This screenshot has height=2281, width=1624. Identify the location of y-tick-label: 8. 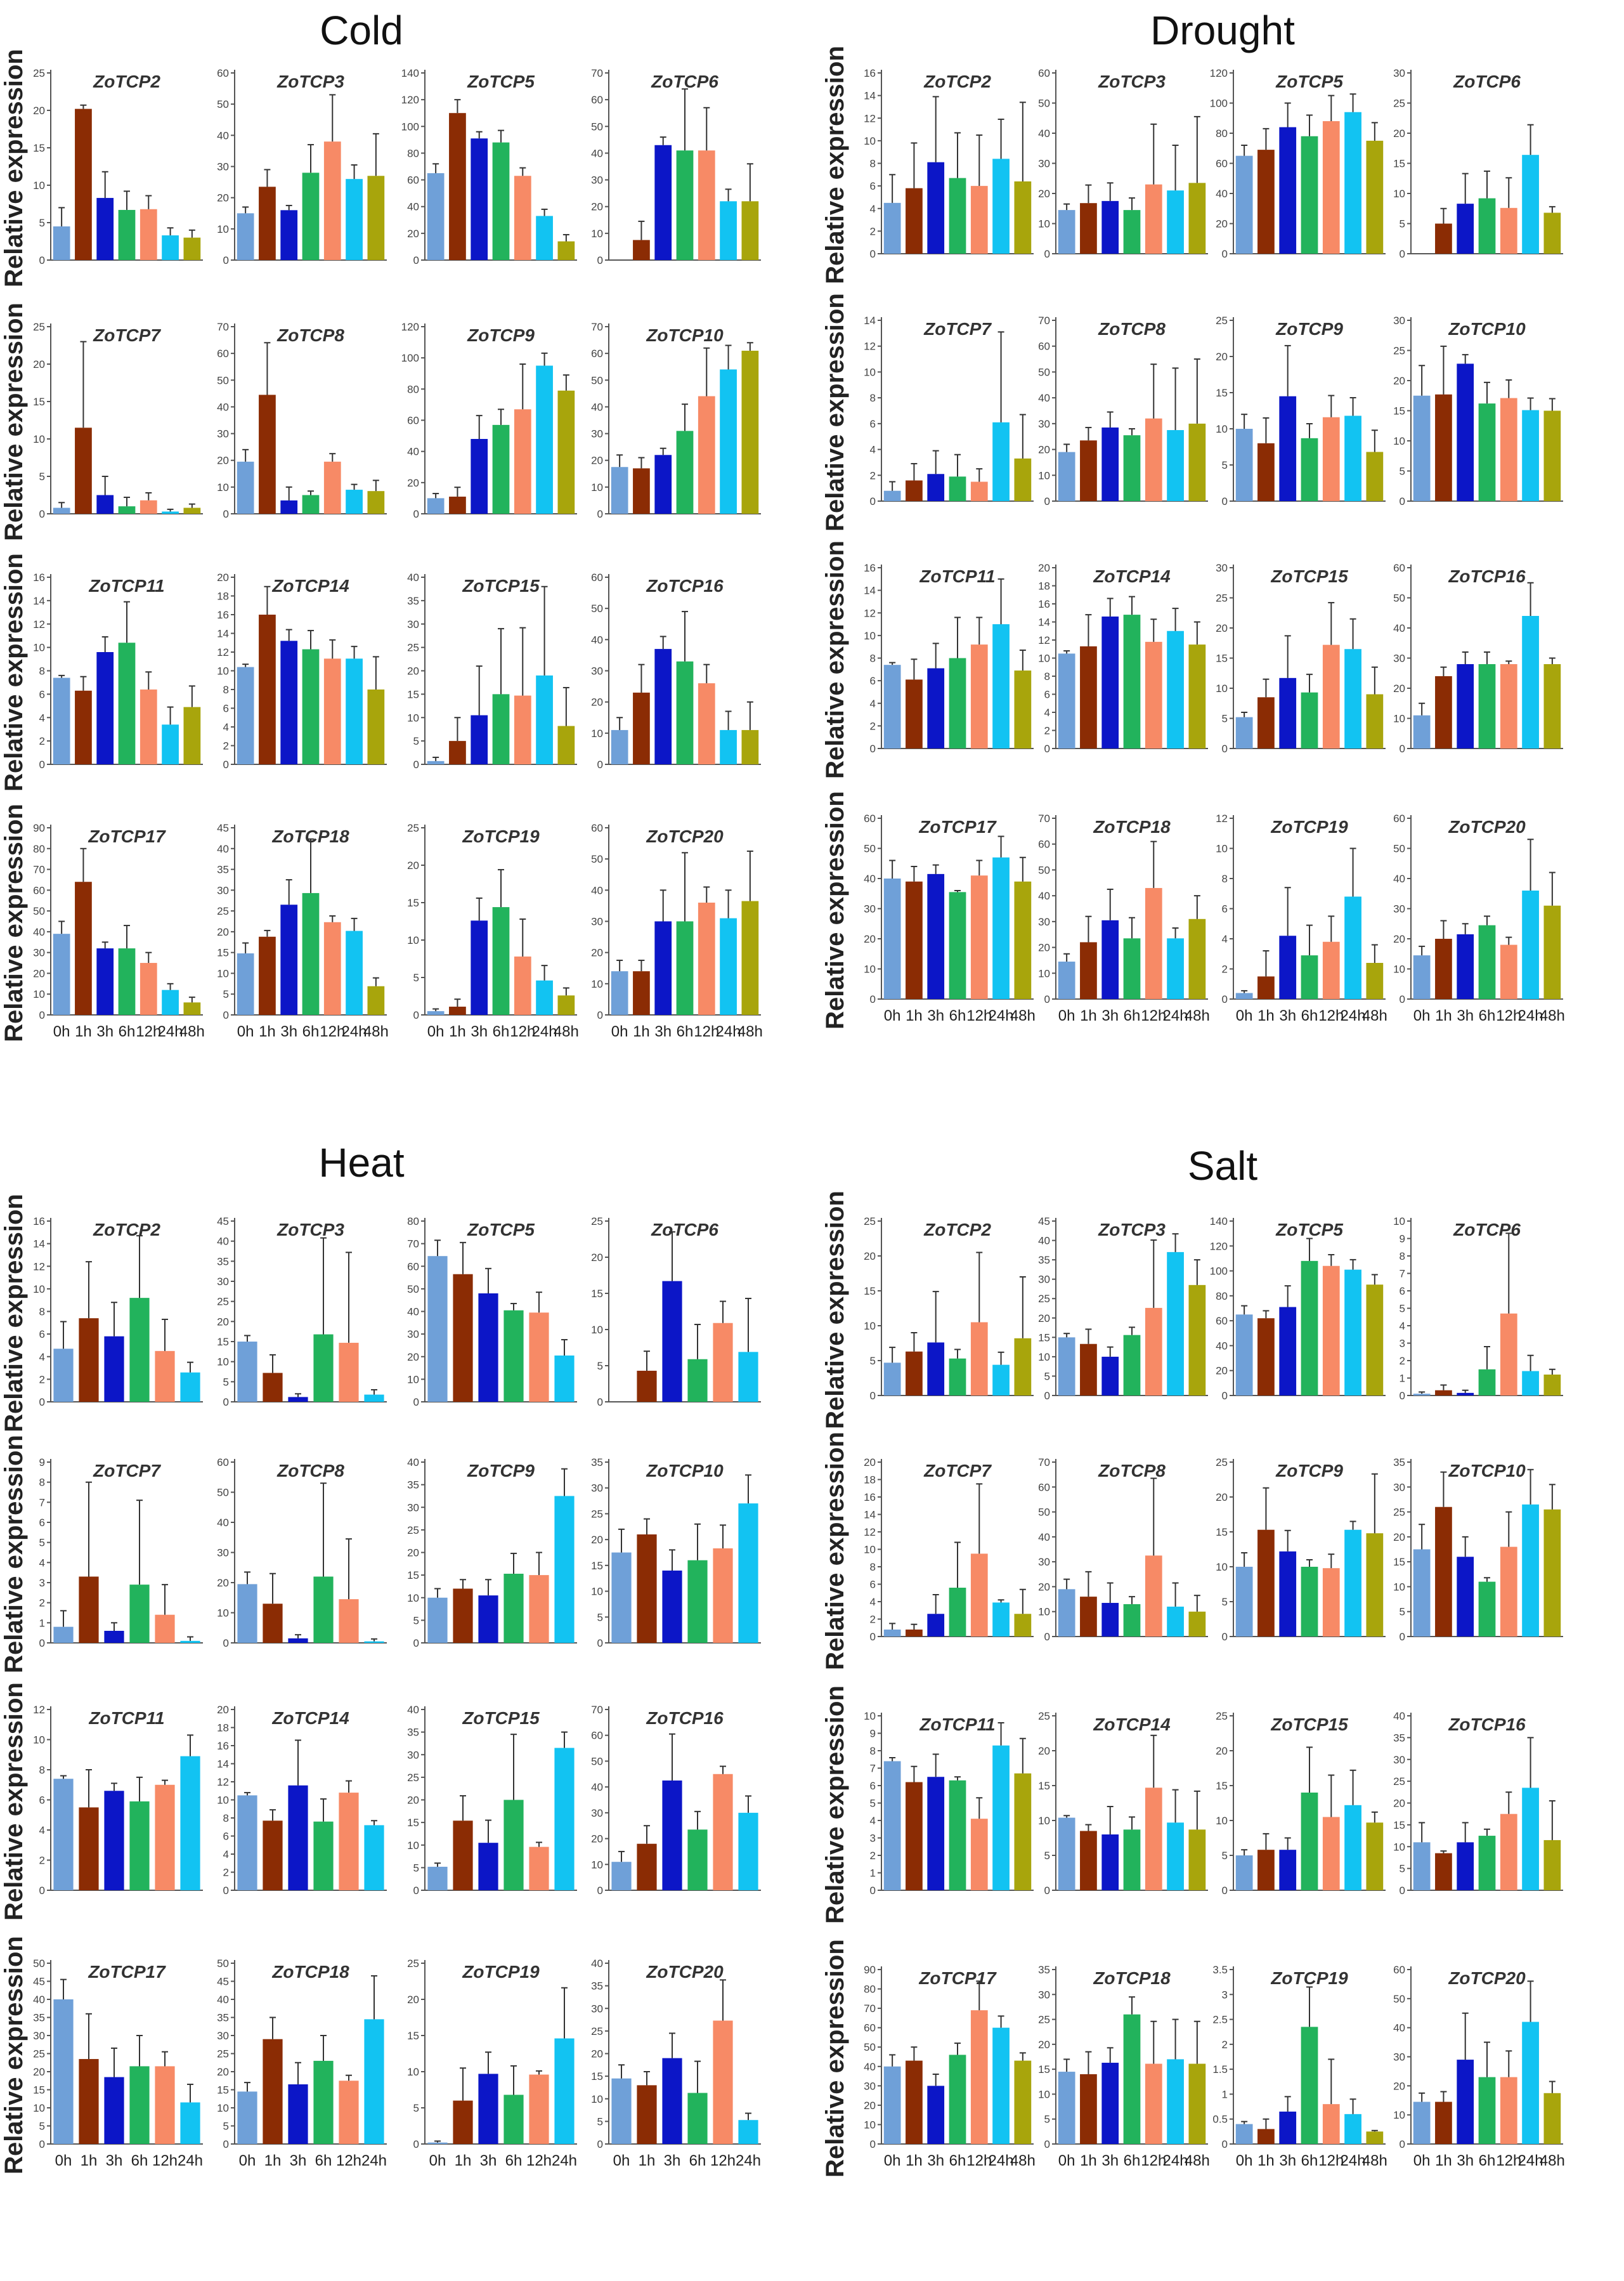
(42, 1483).